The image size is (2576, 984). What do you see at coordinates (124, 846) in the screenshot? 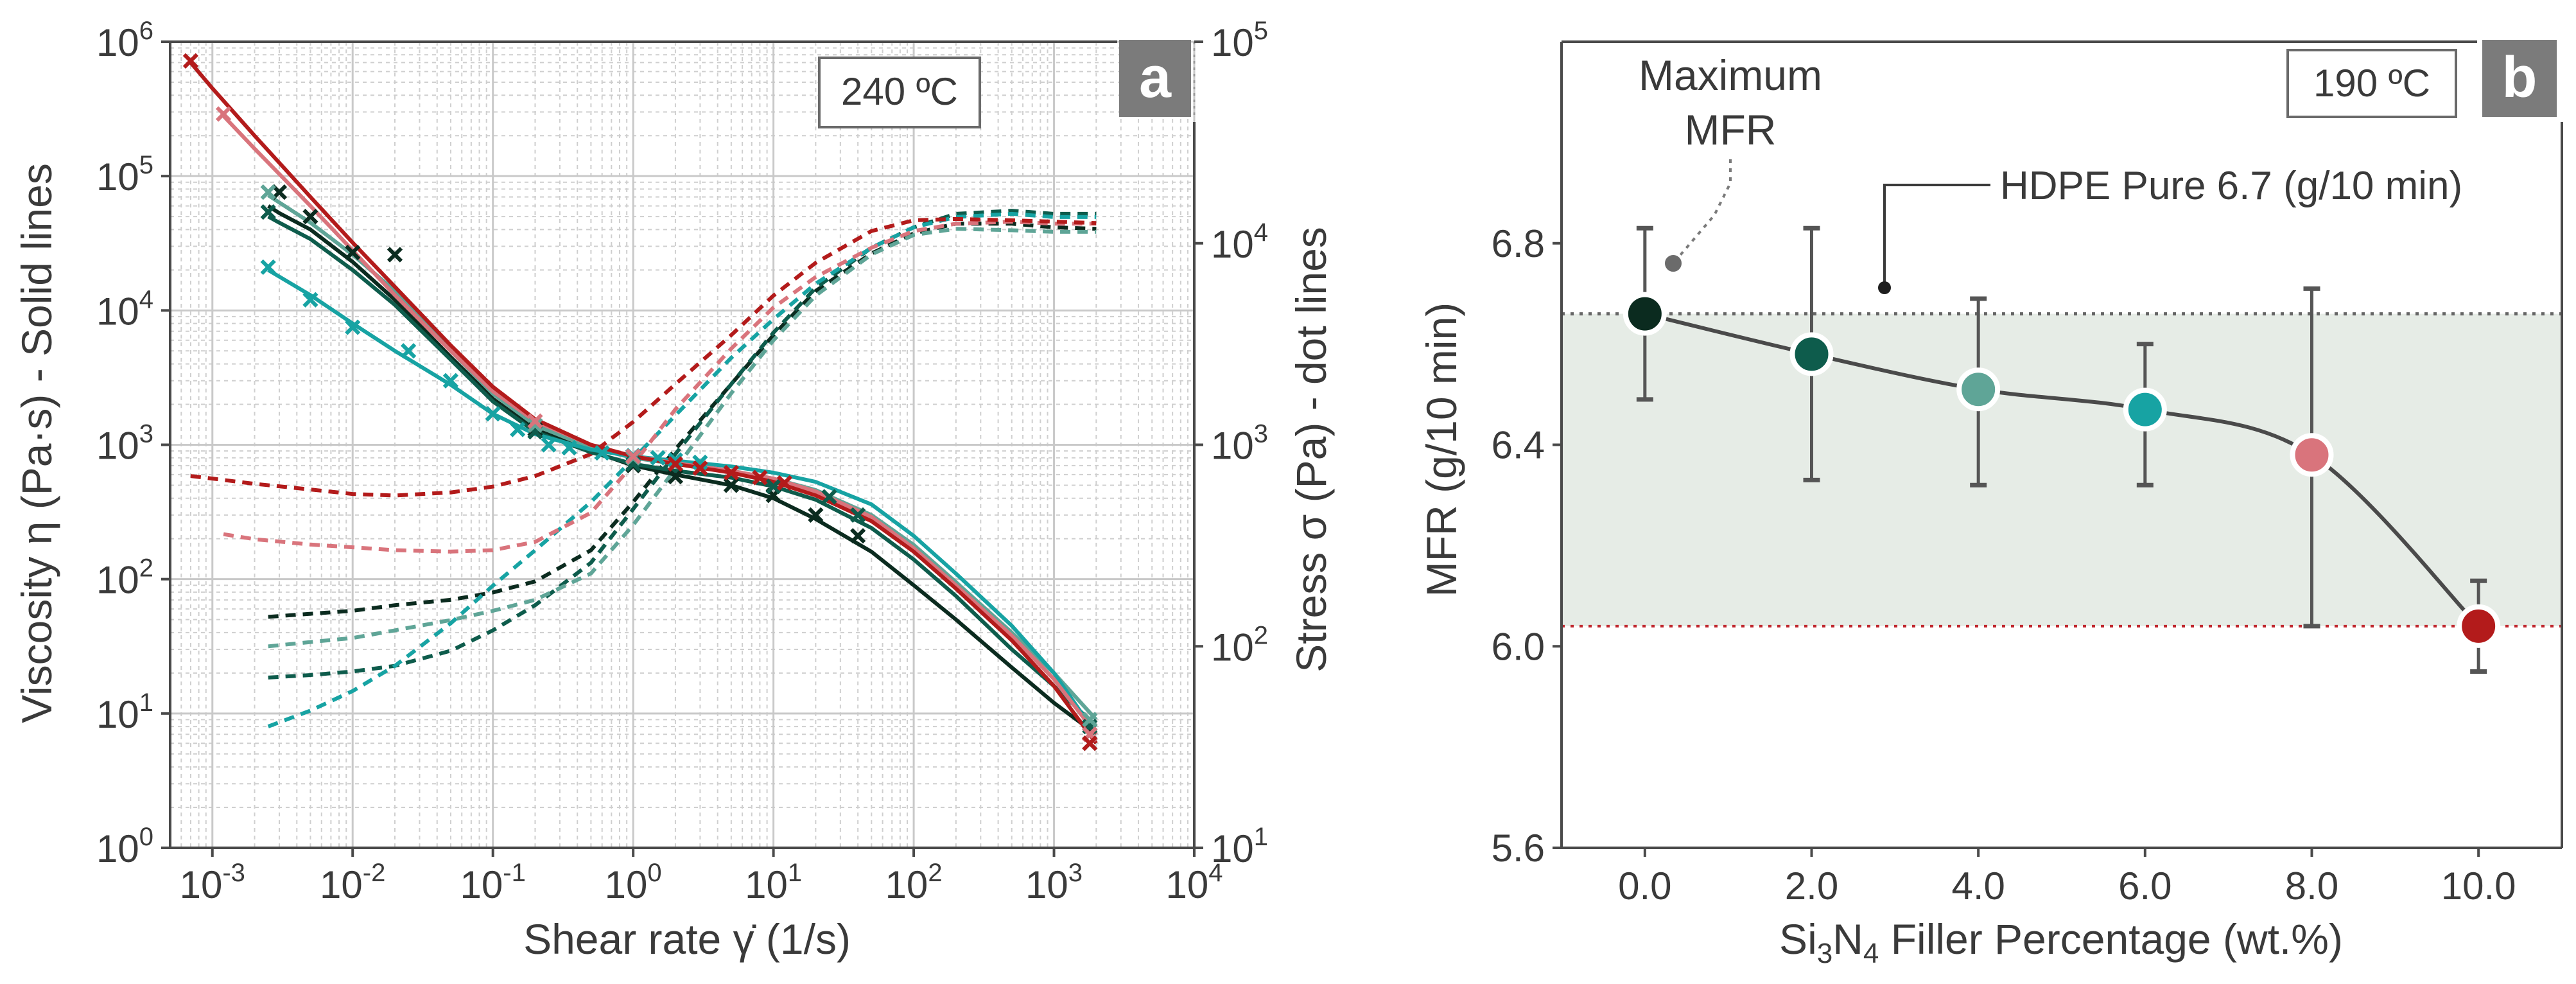
I see `left-y-tick-label: 10⁰` at bounding box center [124, 846].